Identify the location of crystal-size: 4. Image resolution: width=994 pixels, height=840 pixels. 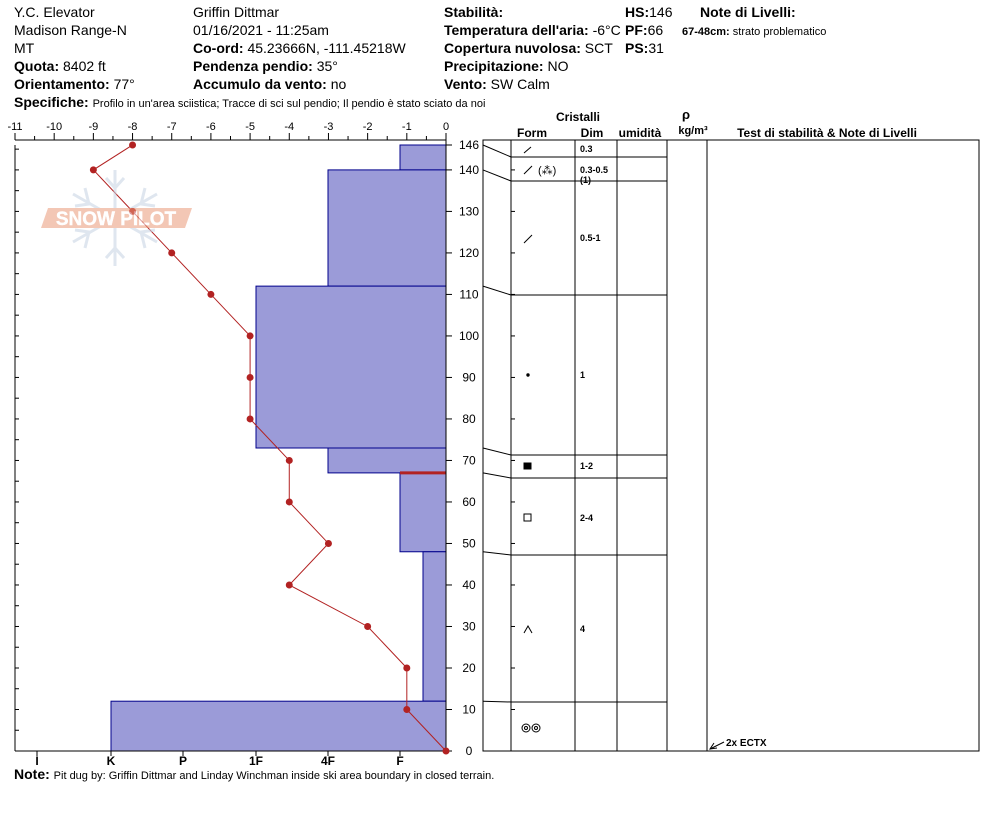
(582, 629).